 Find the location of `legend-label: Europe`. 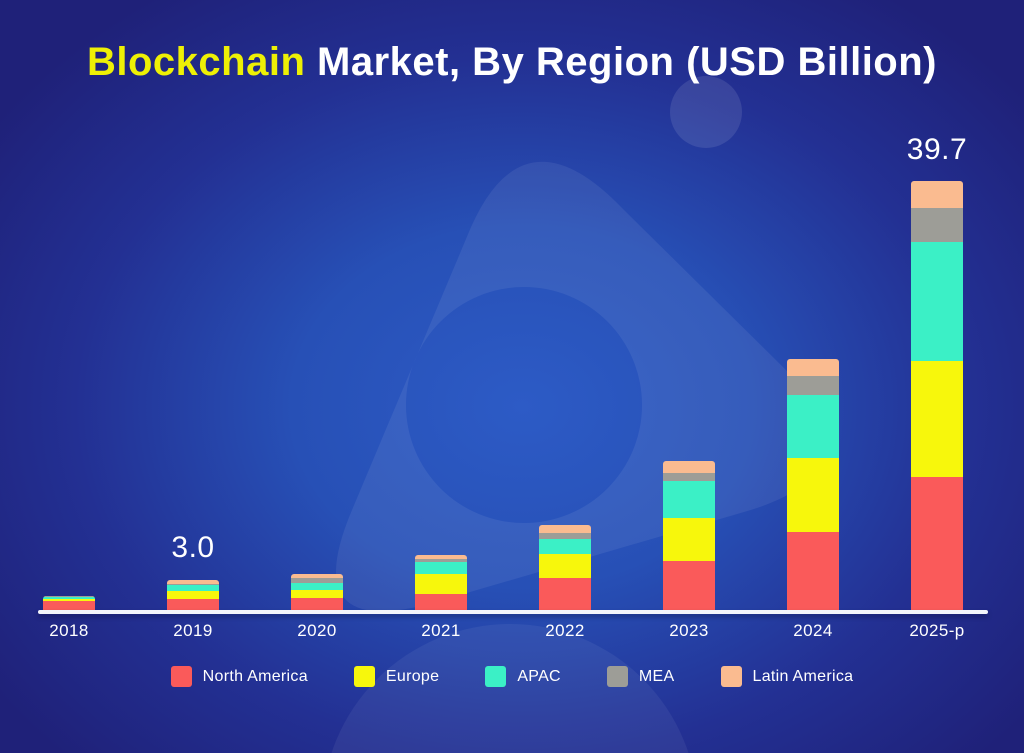

legend-label: Europe is located at coordinates (412, 676).